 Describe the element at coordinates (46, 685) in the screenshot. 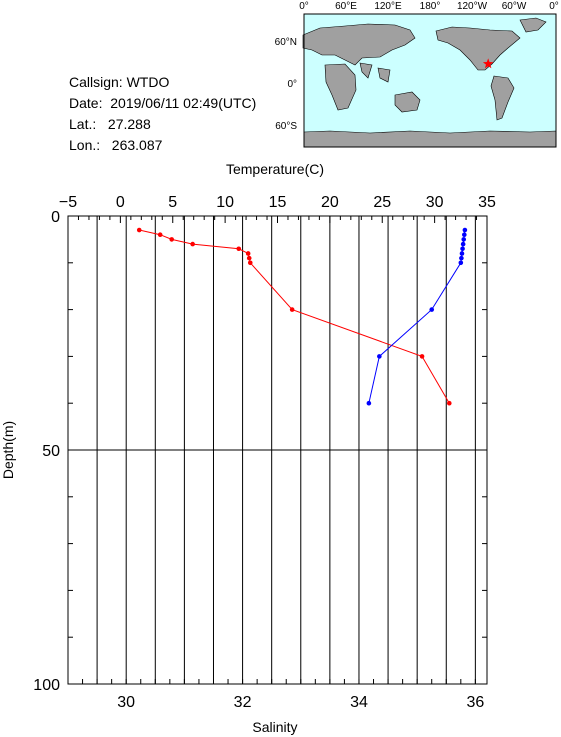

I see `depth-tick-label: 100` at that location.